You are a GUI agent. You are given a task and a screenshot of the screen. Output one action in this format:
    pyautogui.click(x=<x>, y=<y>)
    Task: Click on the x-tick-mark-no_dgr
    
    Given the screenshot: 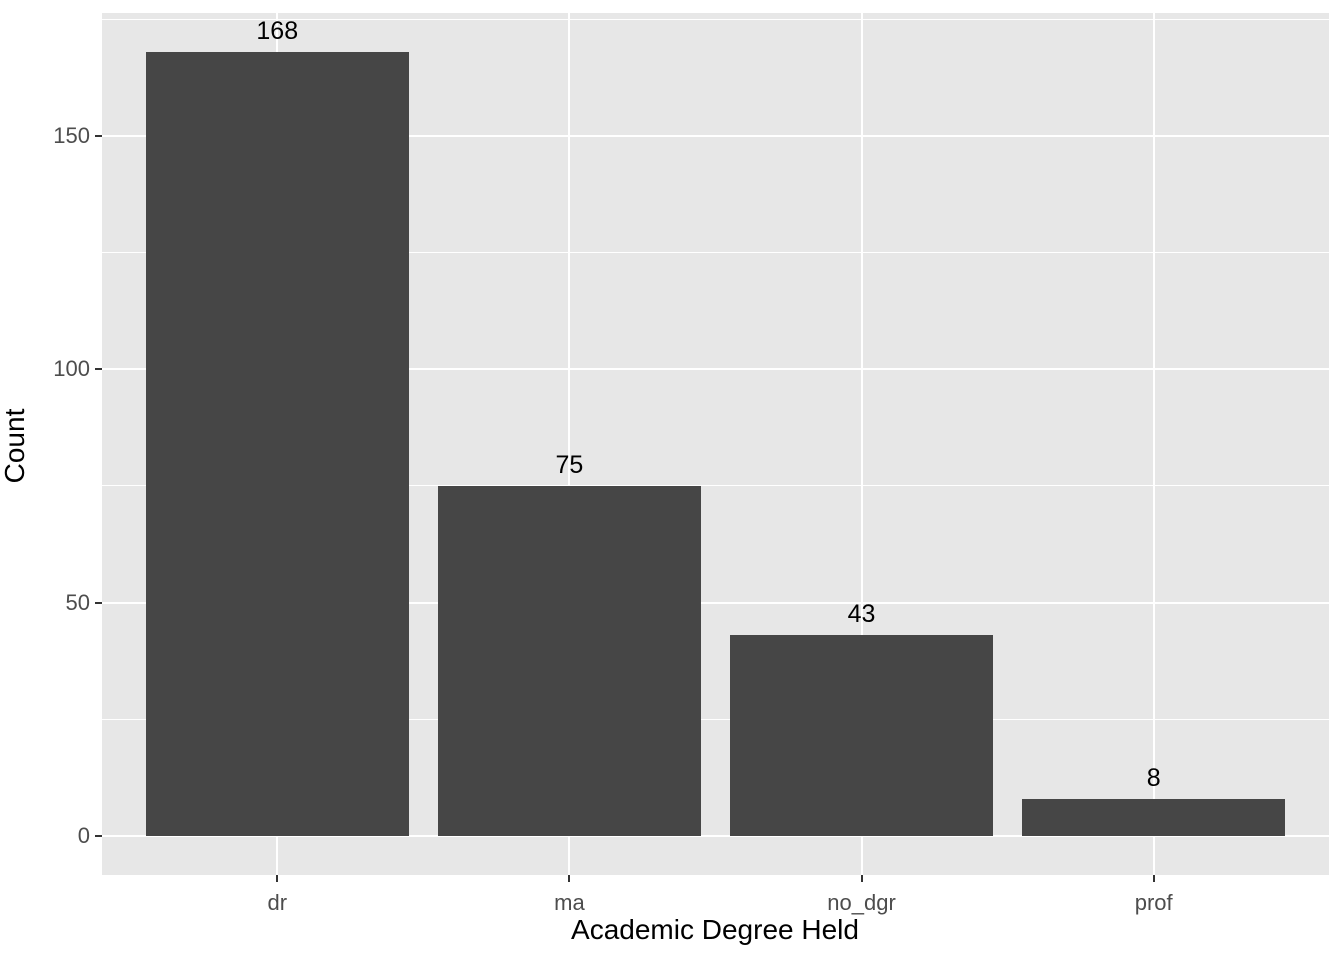 What is the action you would take?
    pyautogui.click(x=861, y=878)
    